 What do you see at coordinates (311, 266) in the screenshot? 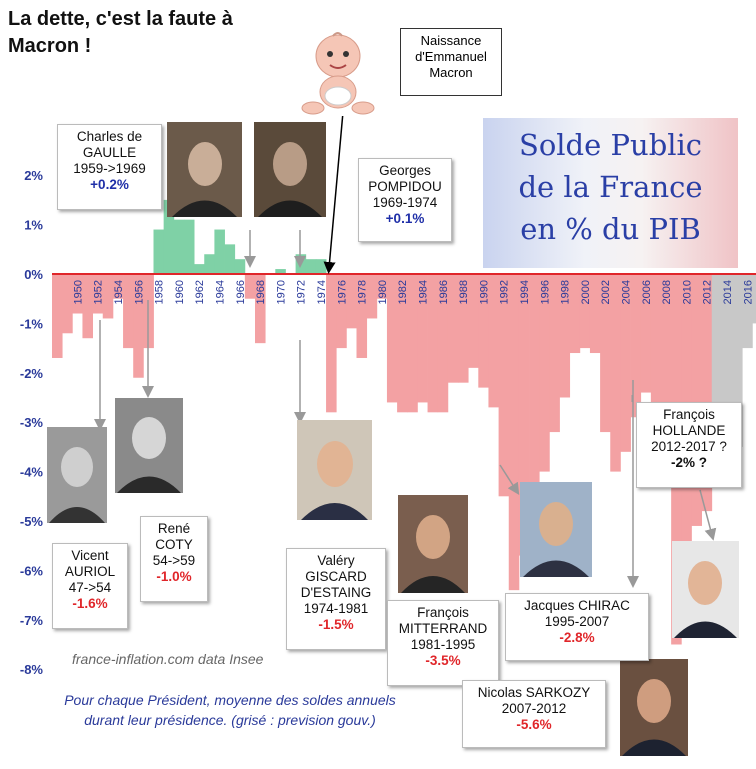
I see `bar-1973` at bounding box center [311, 266].